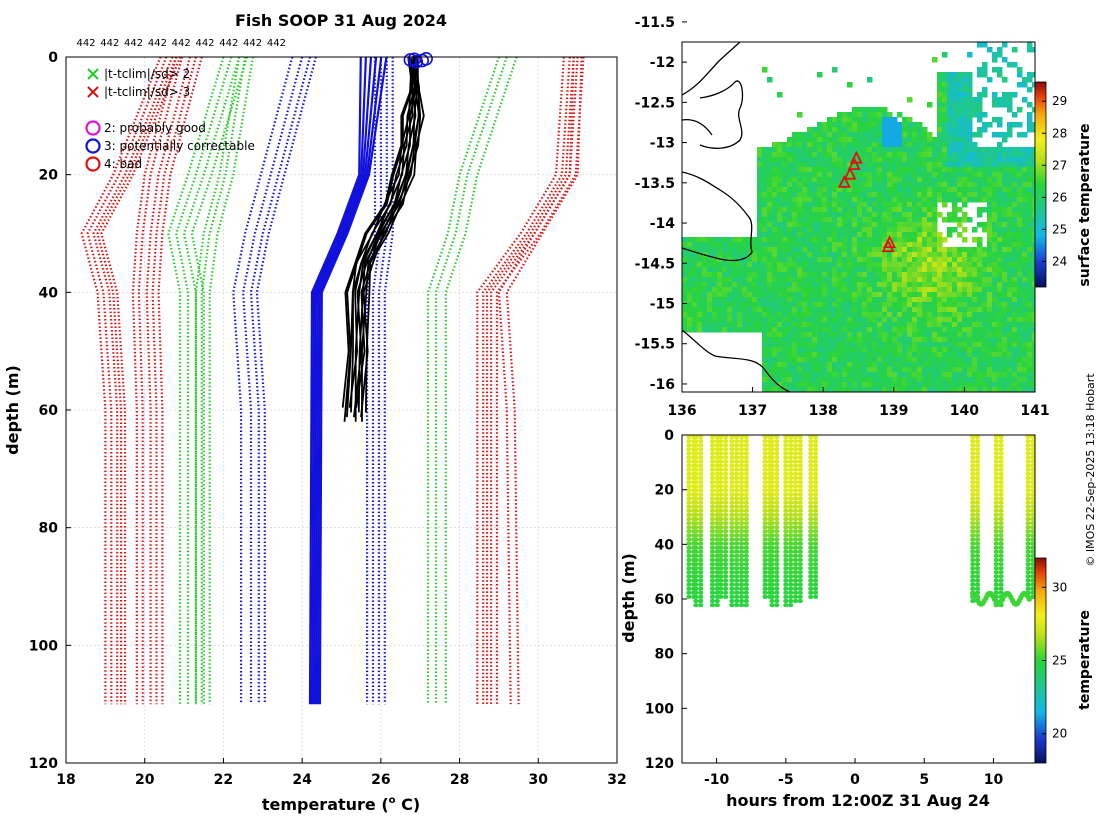 The width and height of the screenshot is (1100, 820). I want to click on mean-profile-line, so click(338, 381).